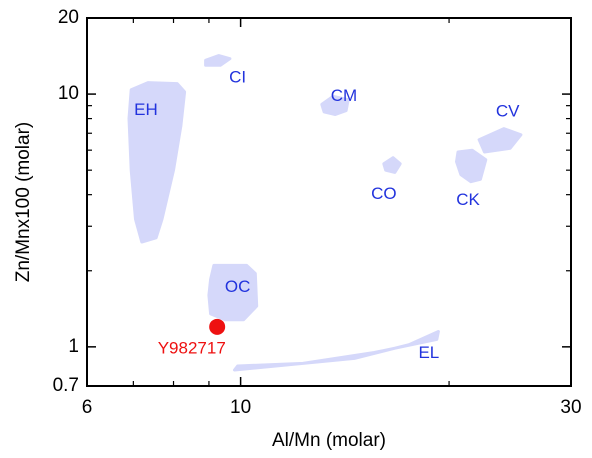 The width and height of the screenshot is (592, 458). What do you see at coordinates (336, 351) in the screenshot?
I see `region-el` at bounding box center [336, 351].